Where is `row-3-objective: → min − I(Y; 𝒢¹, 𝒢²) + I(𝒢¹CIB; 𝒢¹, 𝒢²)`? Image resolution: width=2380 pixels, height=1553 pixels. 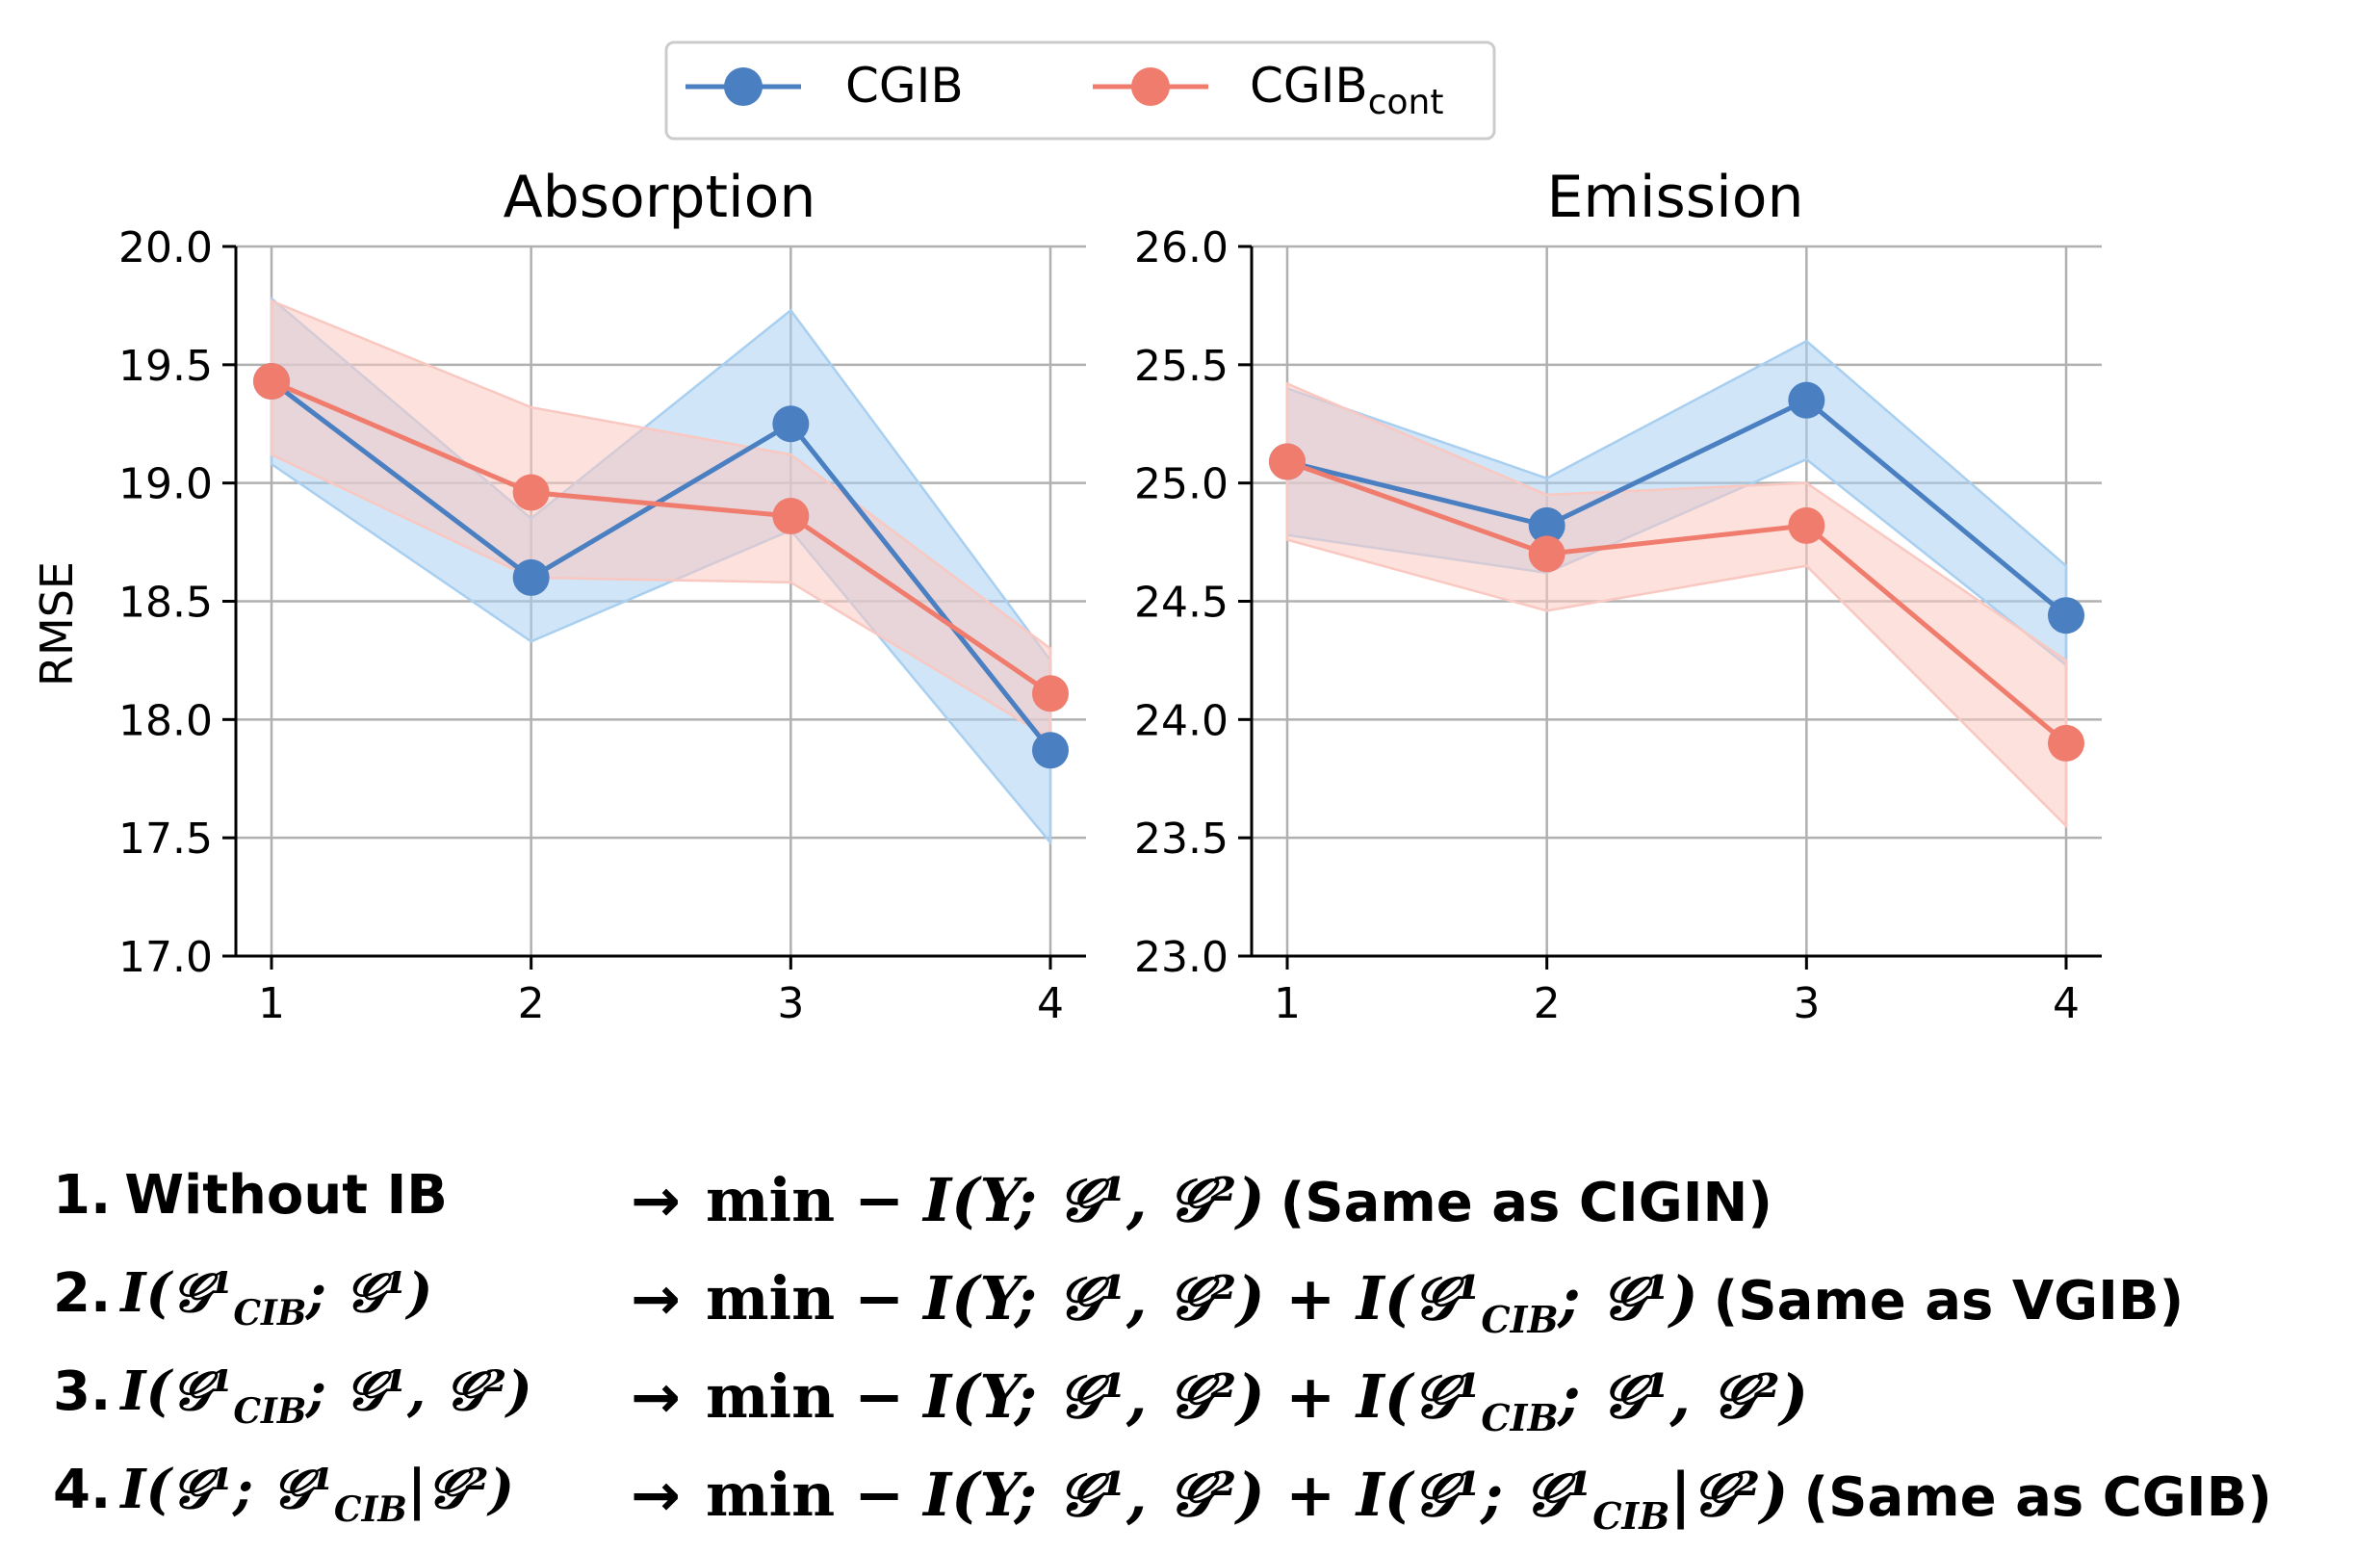
row-3-objective: → min − I(Y; 𝒢¹, 𝒢²) + I(𝒢¹CIB; 𝒢¹, 𝒢²) is located at coordinates (1220, 1400).